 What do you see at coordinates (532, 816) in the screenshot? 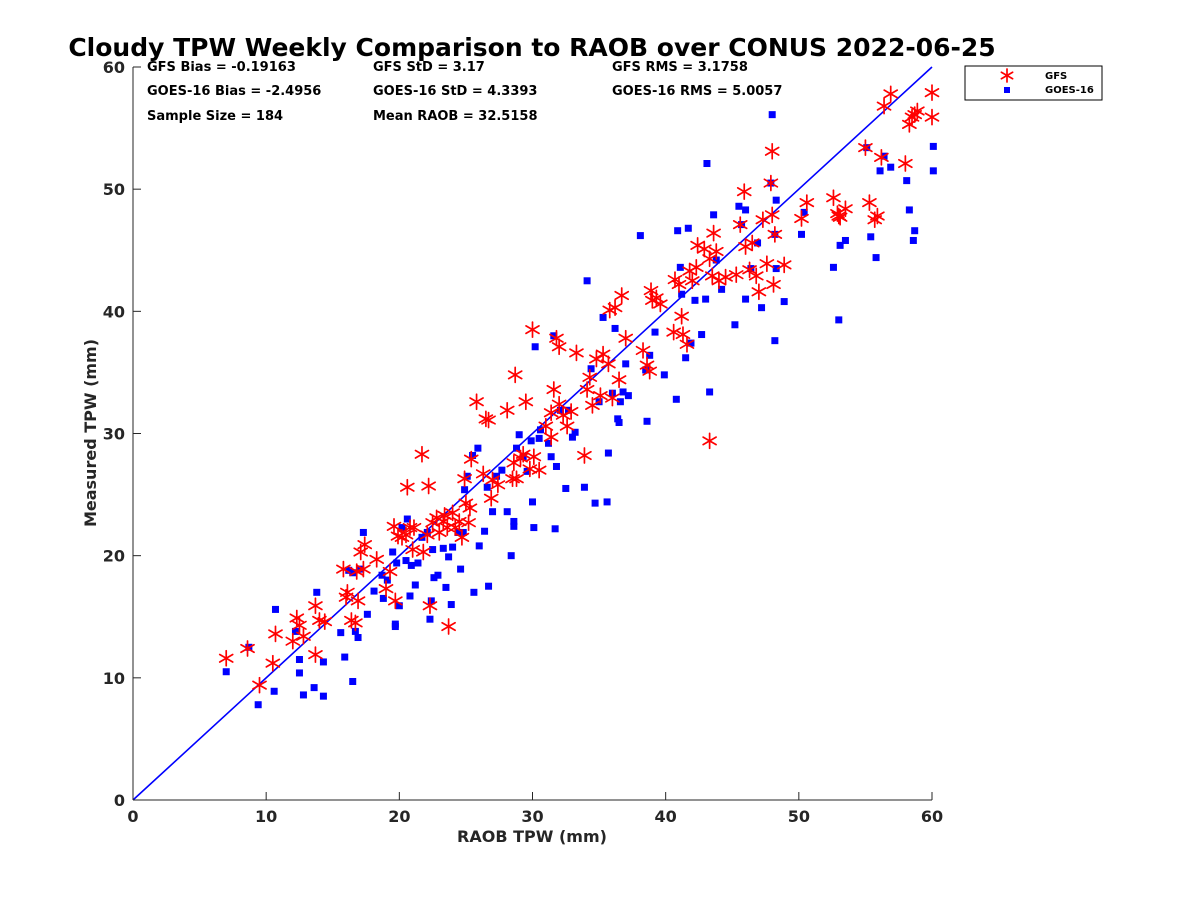
I see `x-tick-label: 30` at bounding box center [532, 816].